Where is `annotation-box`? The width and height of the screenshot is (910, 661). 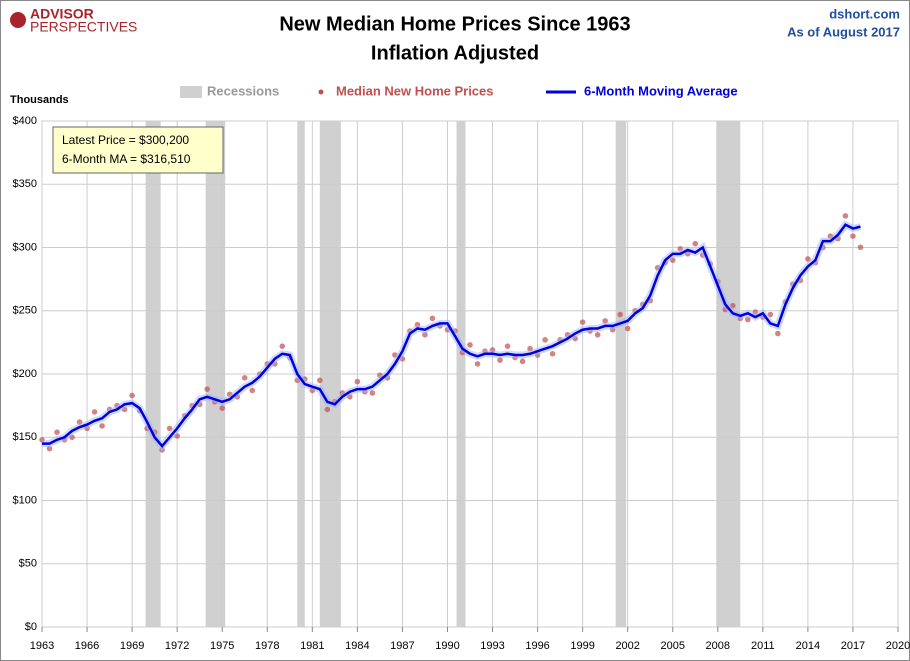
annotation-box is located at coordinates (138, 150).